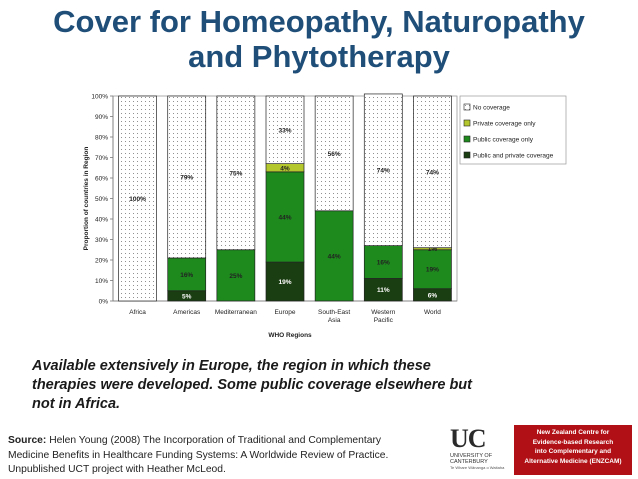 Image resolution: width=638 pixels, height=479 pixels. I want to click on data-label: 11%, so click(383, 290).